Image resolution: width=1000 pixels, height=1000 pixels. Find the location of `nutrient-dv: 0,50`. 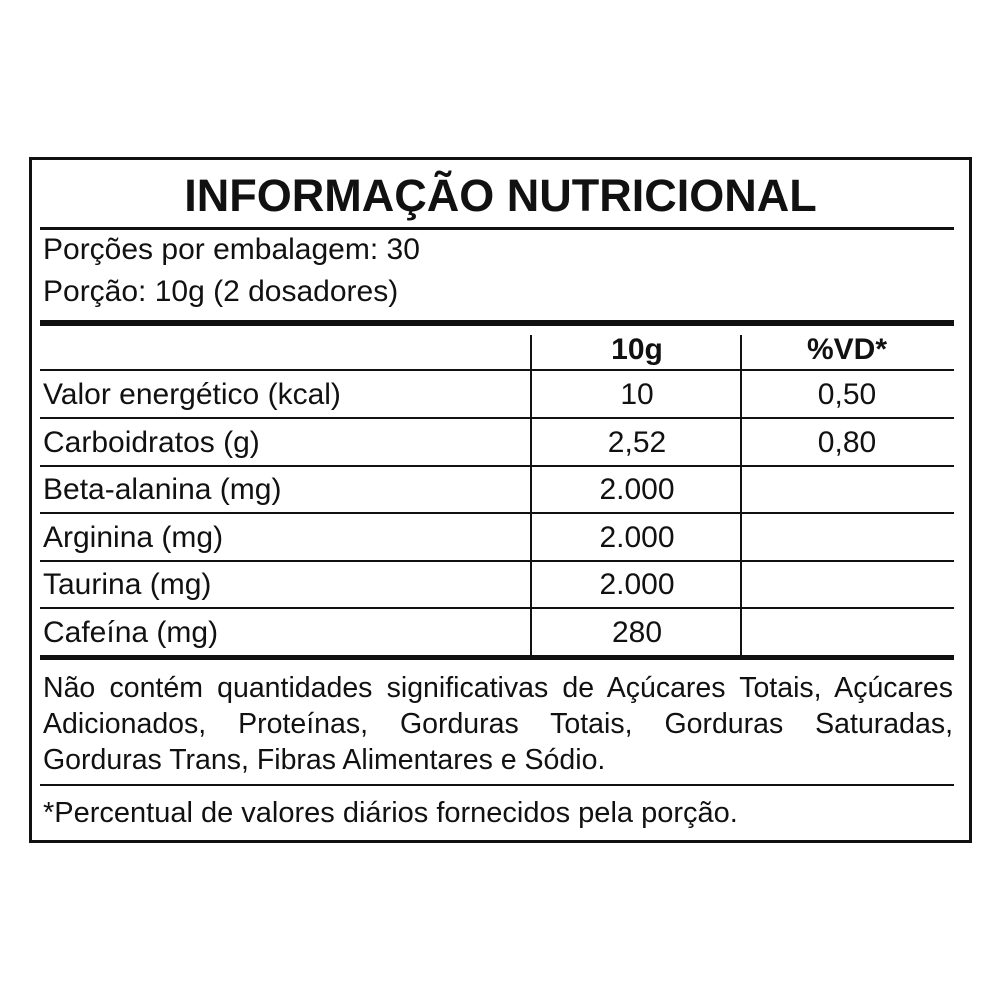

nutrient-dv: 0,50 is located at coordinates (847, 394).